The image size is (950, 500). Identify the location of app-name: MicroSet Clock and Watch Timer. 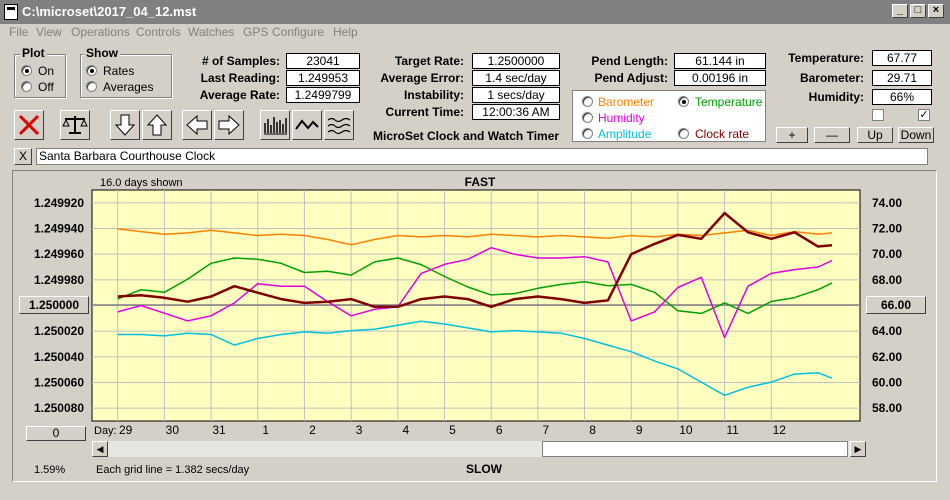
(466, 136).